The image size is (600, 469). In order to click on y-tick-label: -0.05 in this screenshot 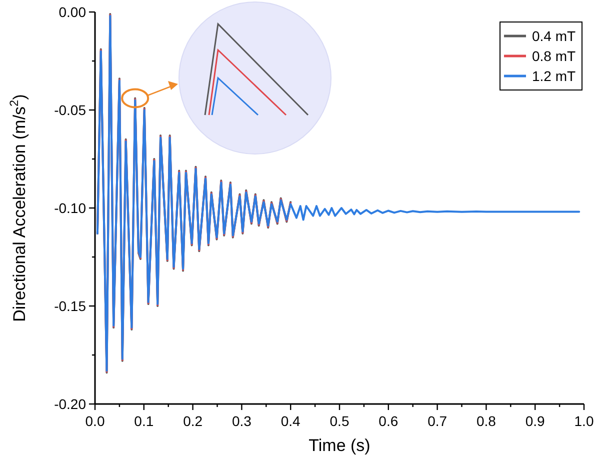, I will do `click(70, 110)`.